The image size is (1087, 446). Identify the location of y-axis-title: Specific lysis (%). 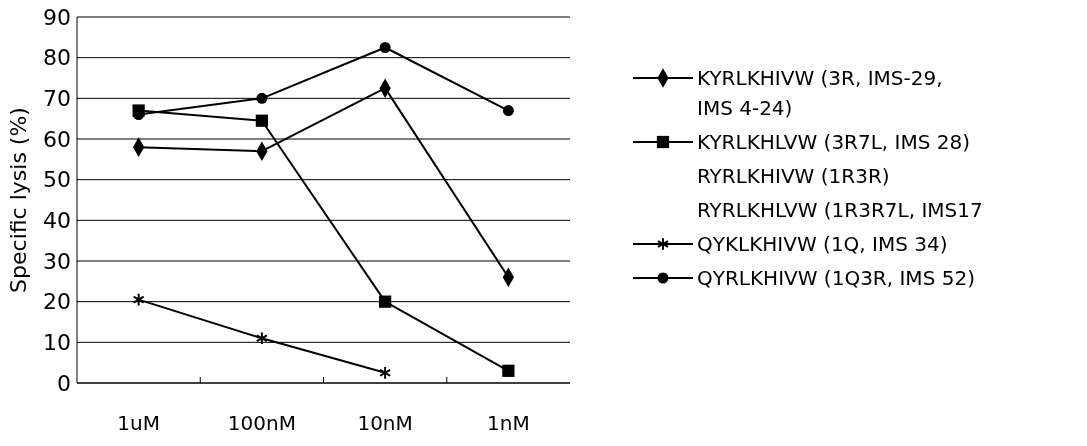
(18, 200).